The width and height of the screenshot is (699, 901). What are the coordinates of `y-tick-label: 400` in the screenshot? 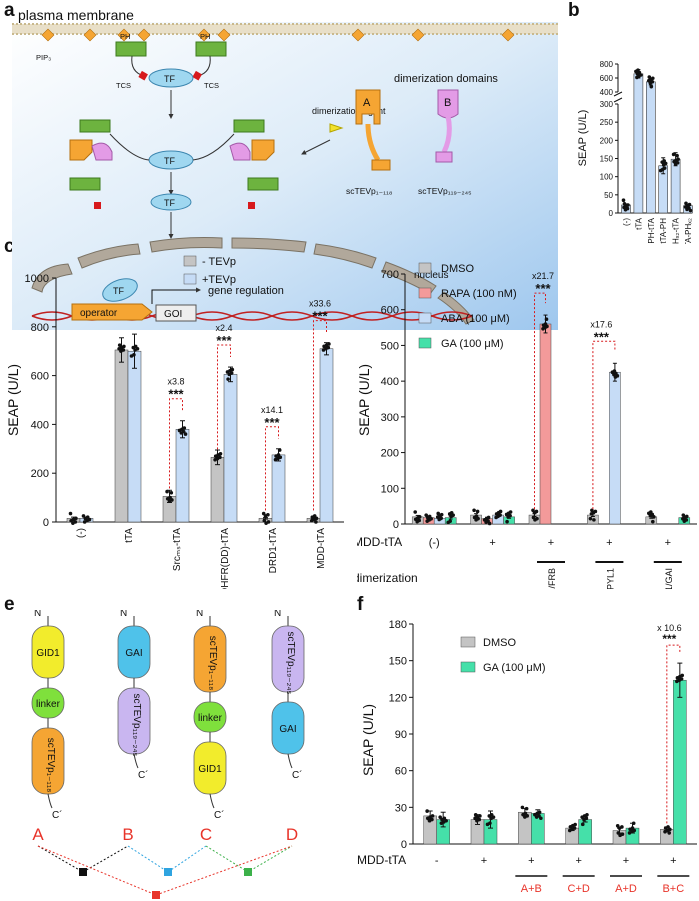 It's located at (390, 382).